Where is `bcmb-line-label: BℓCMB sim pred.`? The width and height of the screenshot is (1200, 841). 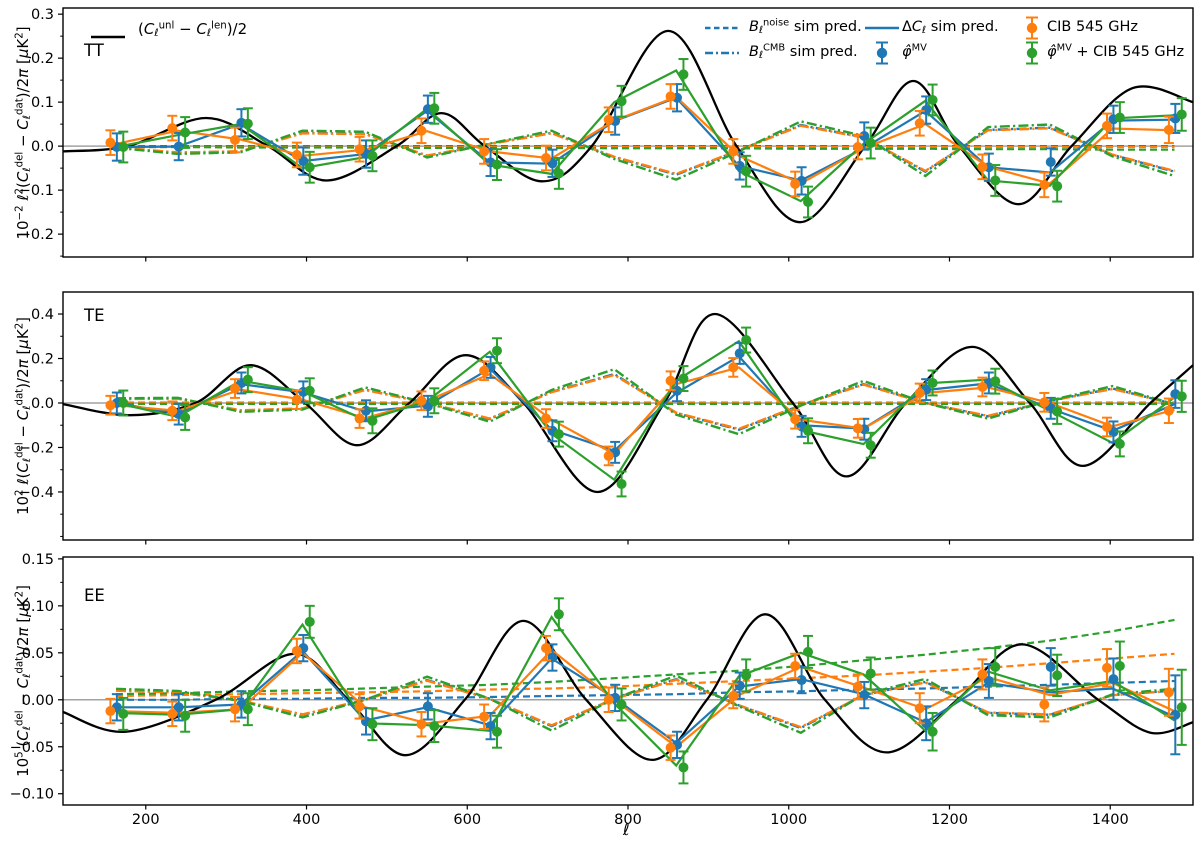
bcmb-line-label: BℓCMB sim pred. is located at coordinates (803, 51).